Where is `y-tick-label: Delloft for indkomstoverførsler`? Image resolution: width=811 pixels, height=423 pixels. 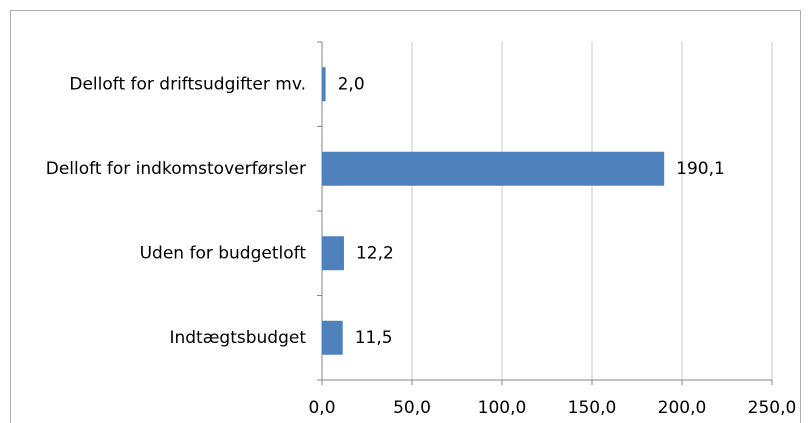 y-tick-label: Delloft for indkomstoverførsler is located at coordinates (176, 169).